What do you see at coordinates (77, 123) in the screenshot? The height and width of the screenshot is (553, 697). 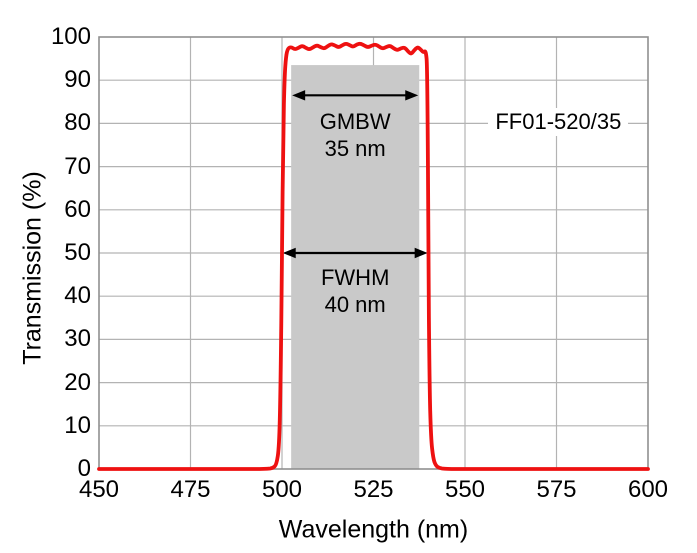 I see `y-tick-label-80: 80` at bounding box center [77, 123].